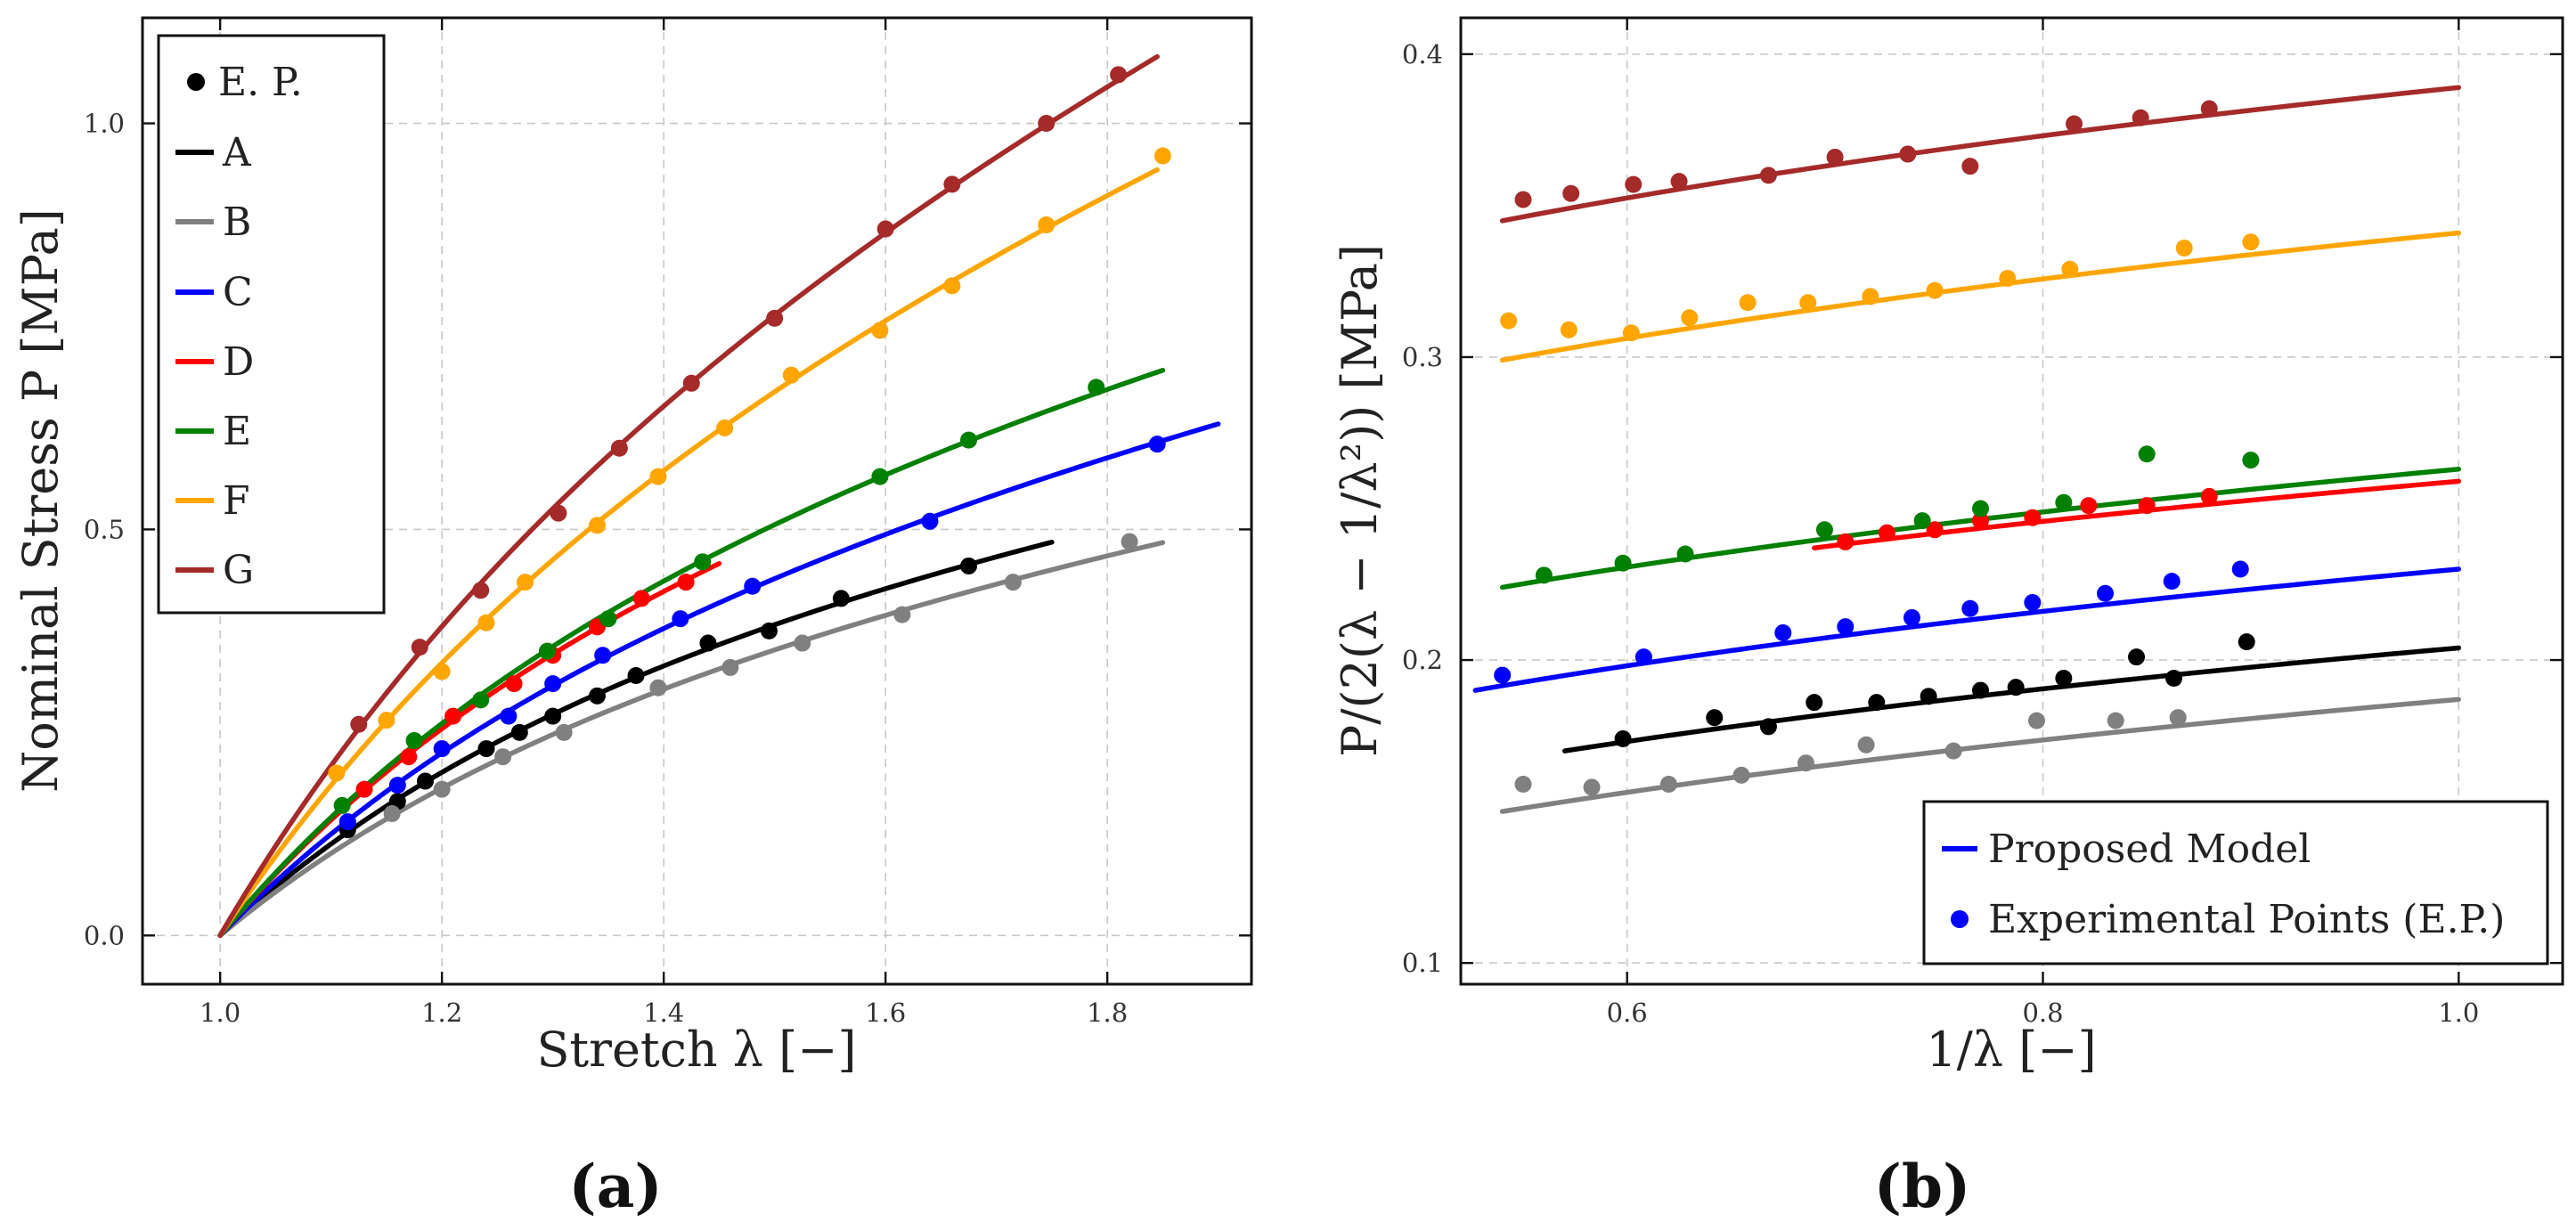  What do you see at coordinates (2149, 850) in the screenshot?
I see `legend-model-label: Proposed Model` at bounding box center [2149, 850].